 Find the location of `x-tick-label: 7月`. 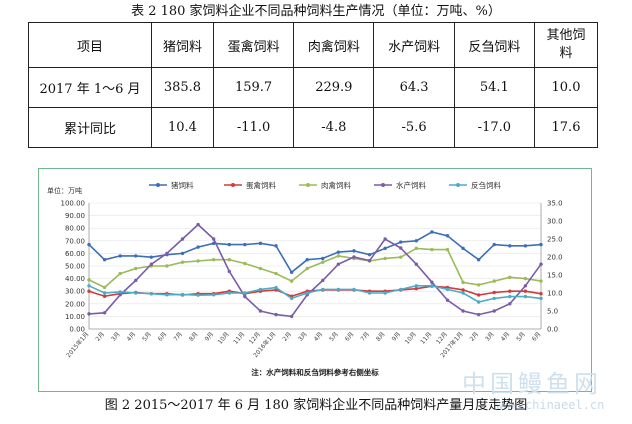

x-tick-label: 7月 is located at coordinates (365, 337).